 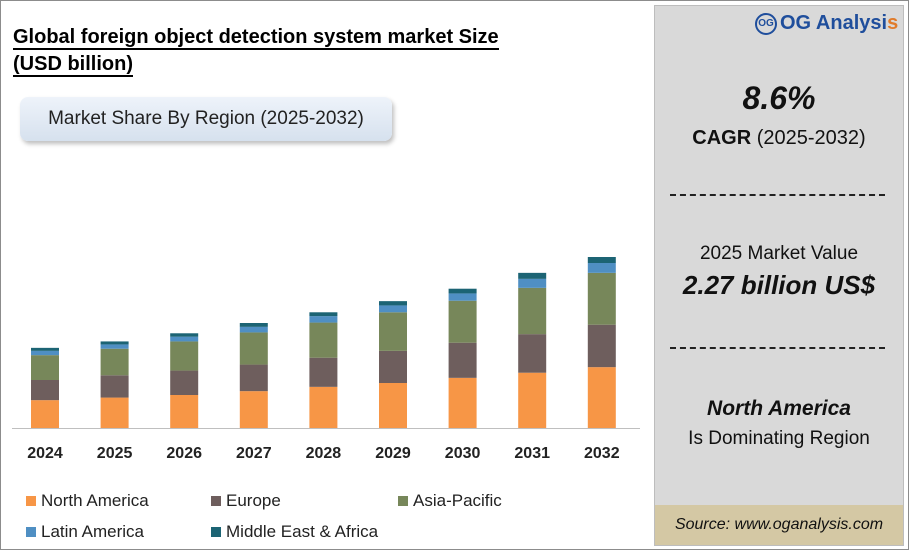 What do you see at coordinates (766, 23) in the screenshot?
I see `og-logo-icon: OG` at bounding box center [766, 23].